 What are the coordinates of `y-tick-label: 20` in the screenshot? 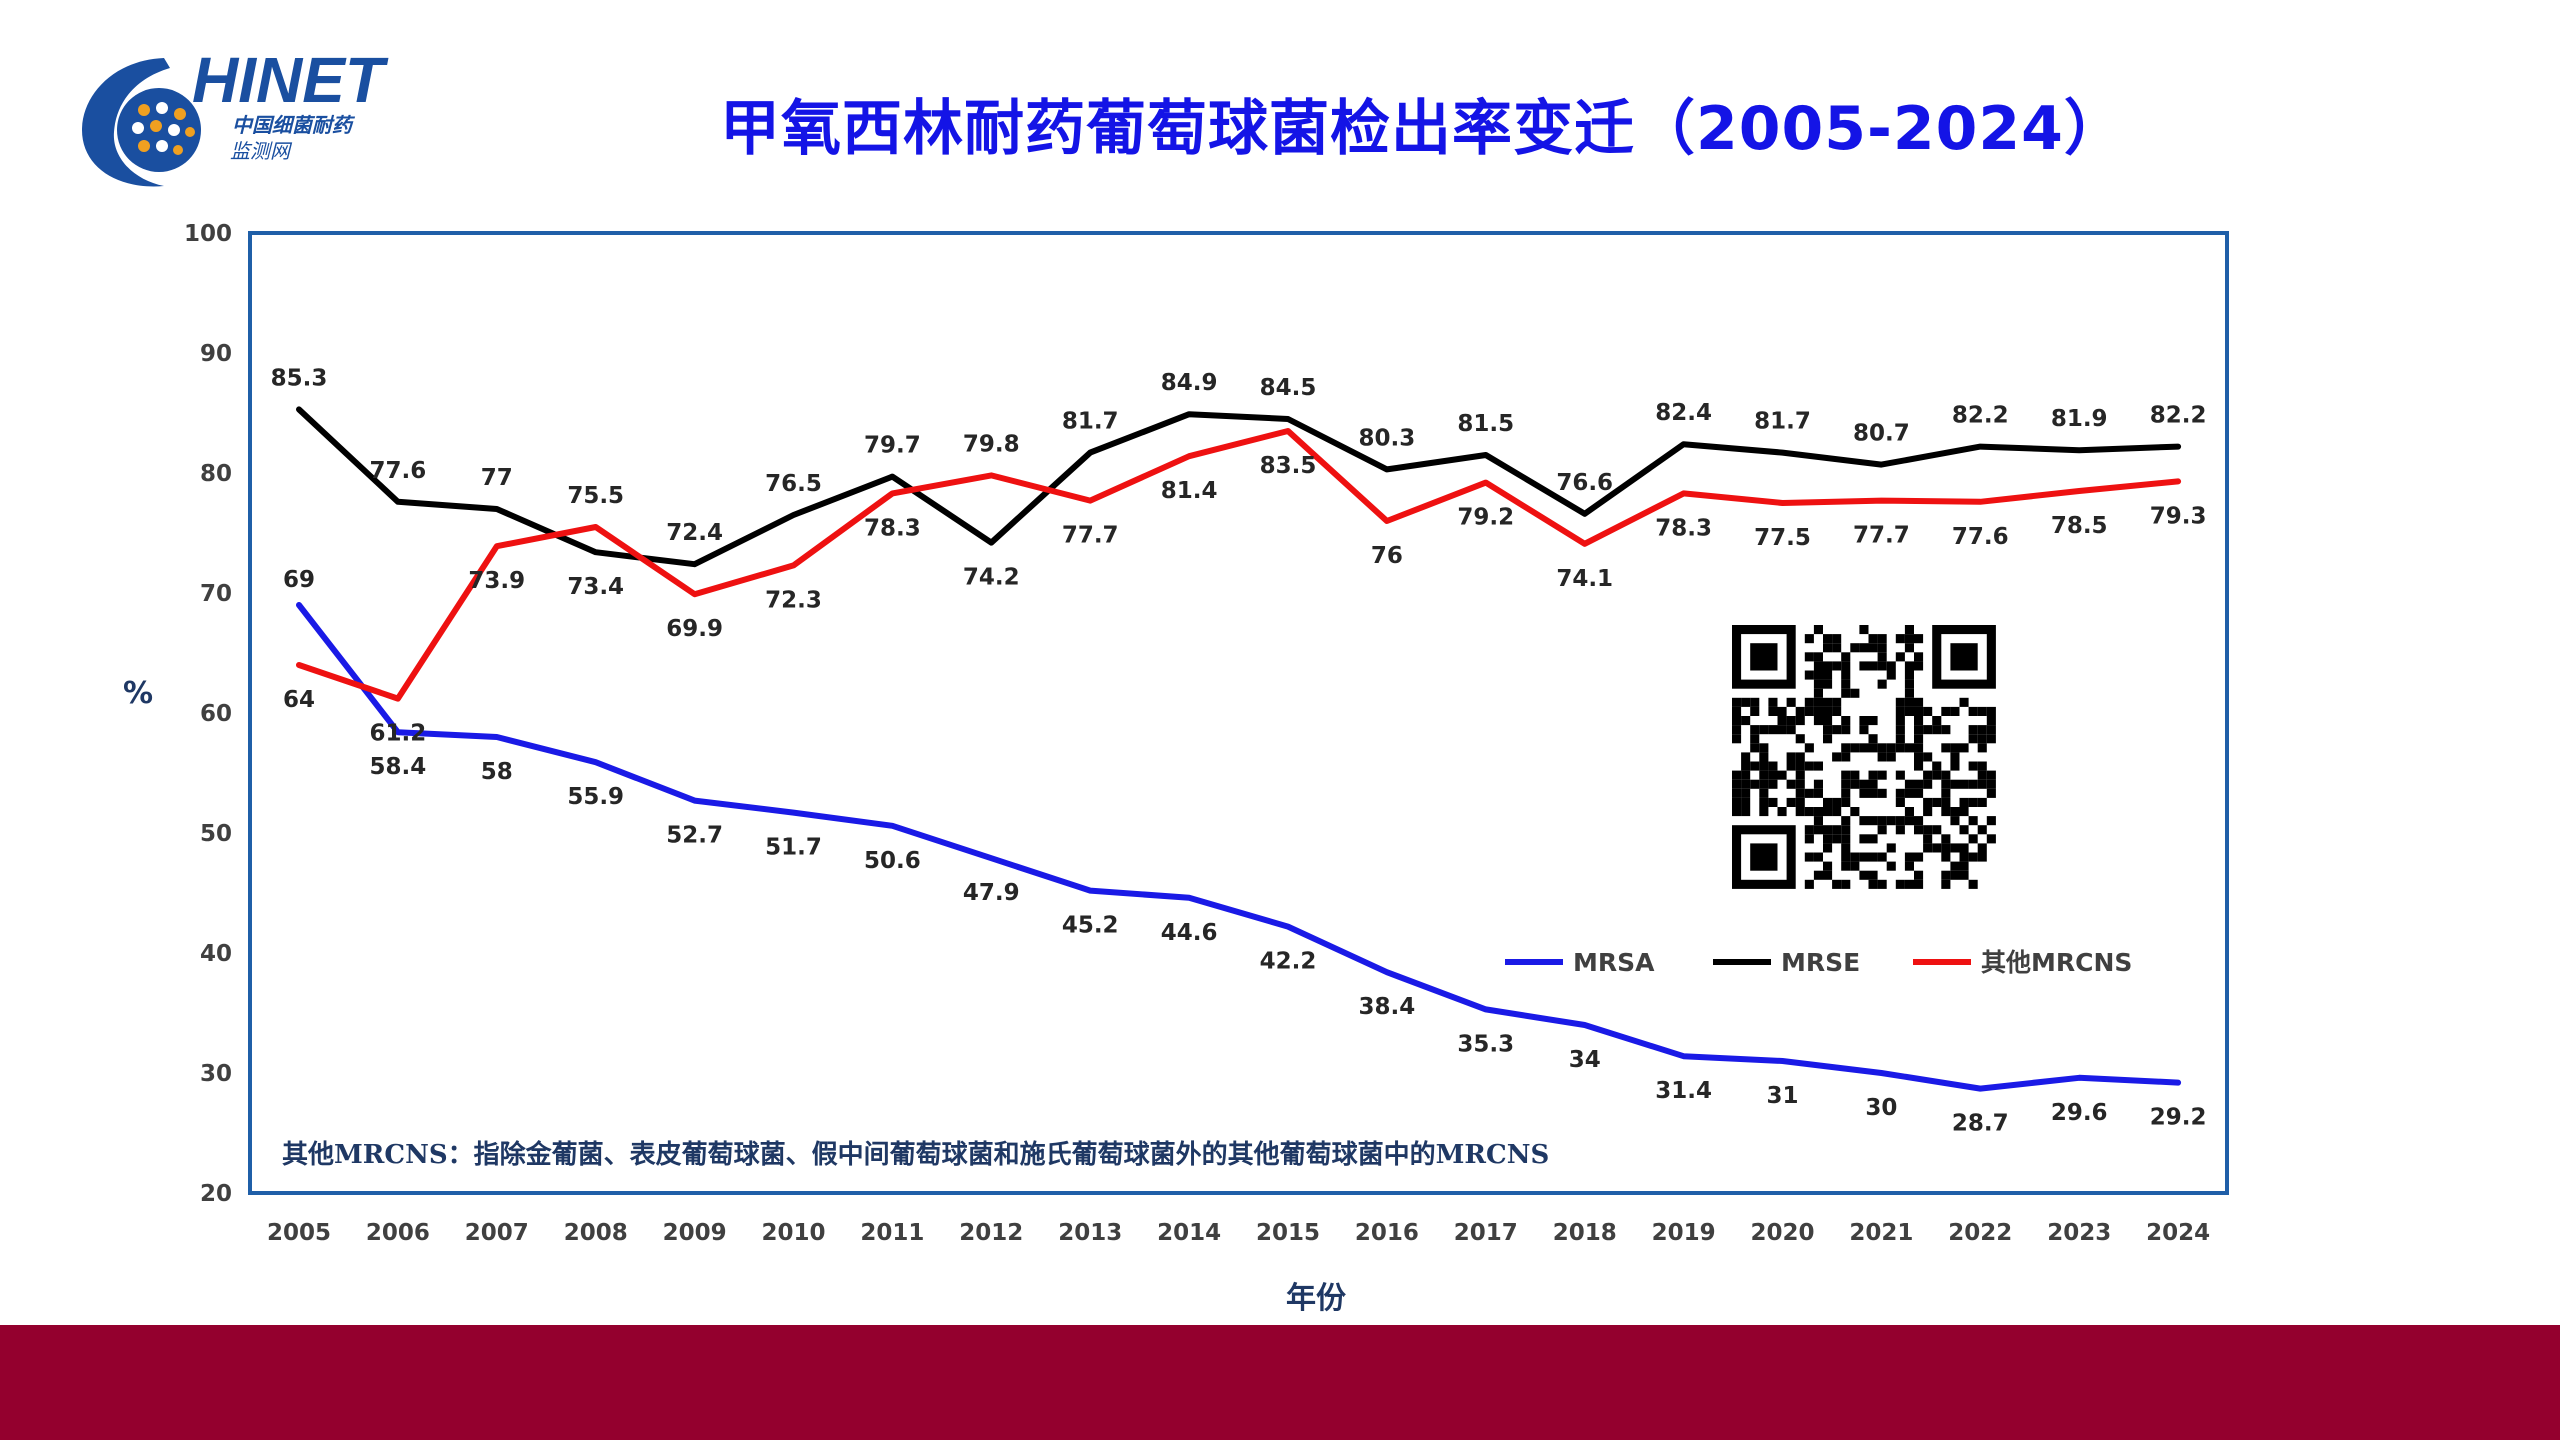 It's located at (216, 1194).